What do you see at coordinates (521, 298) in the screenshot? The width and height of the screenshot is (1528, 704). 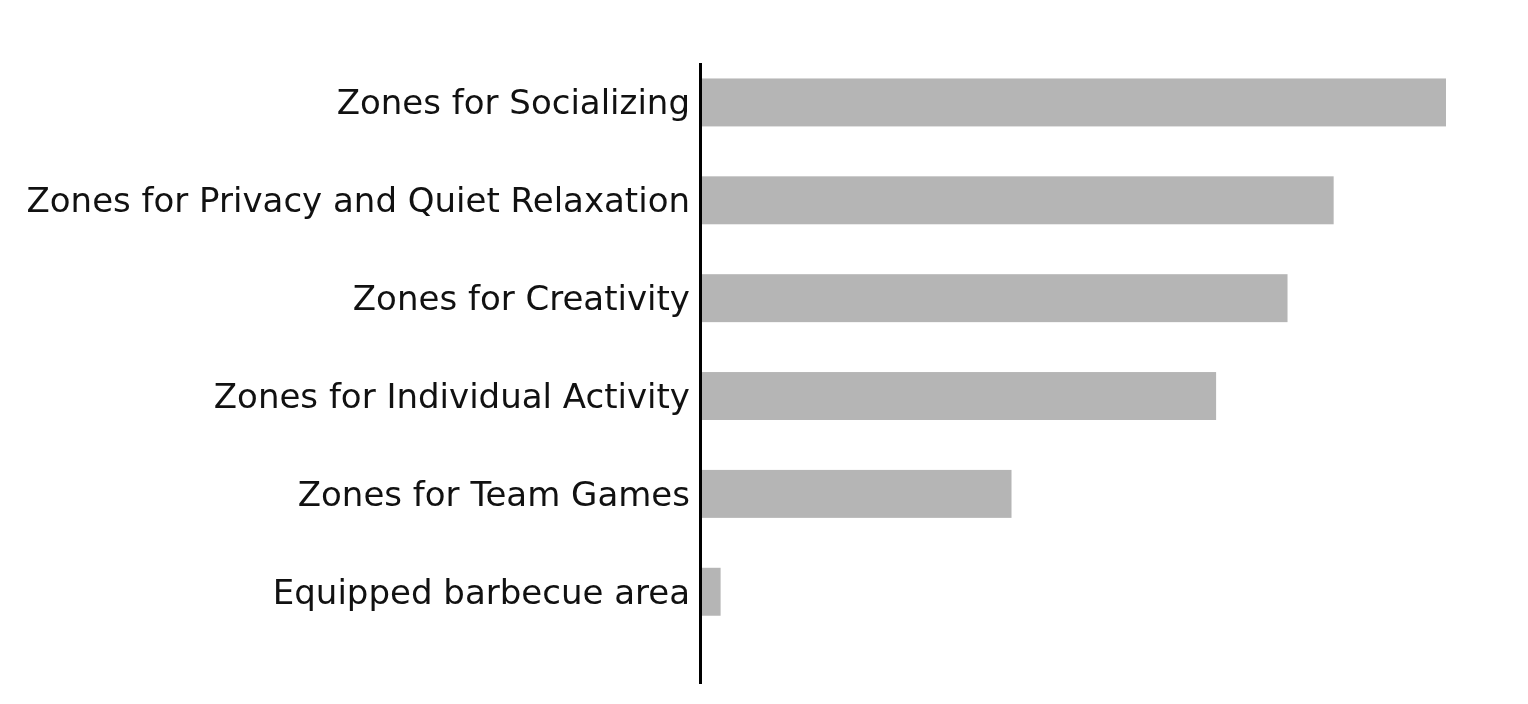 I see `y-tick-label: Zones for Creativity` at bounding box center [521, 298].